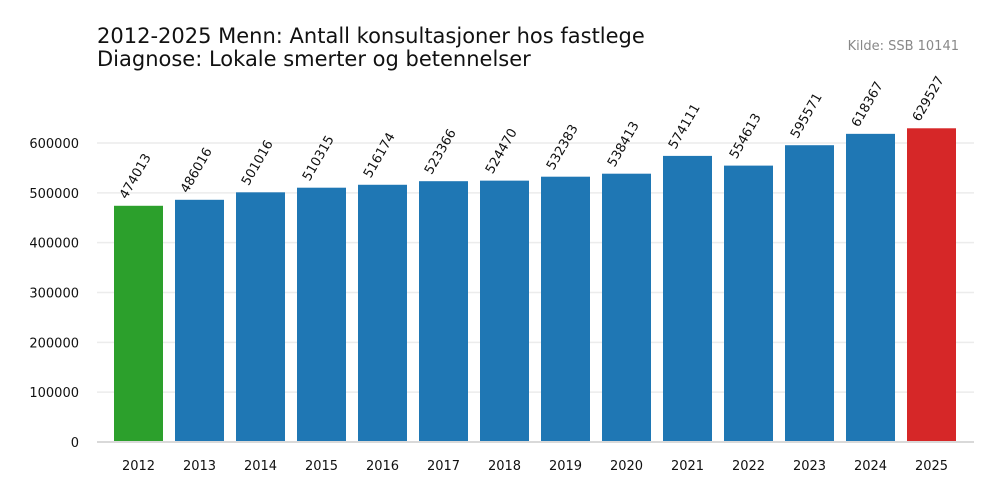  Describe the element at coordinates (443, 466) in the screenshot. I see `x-tick-label: 2017` at that location.